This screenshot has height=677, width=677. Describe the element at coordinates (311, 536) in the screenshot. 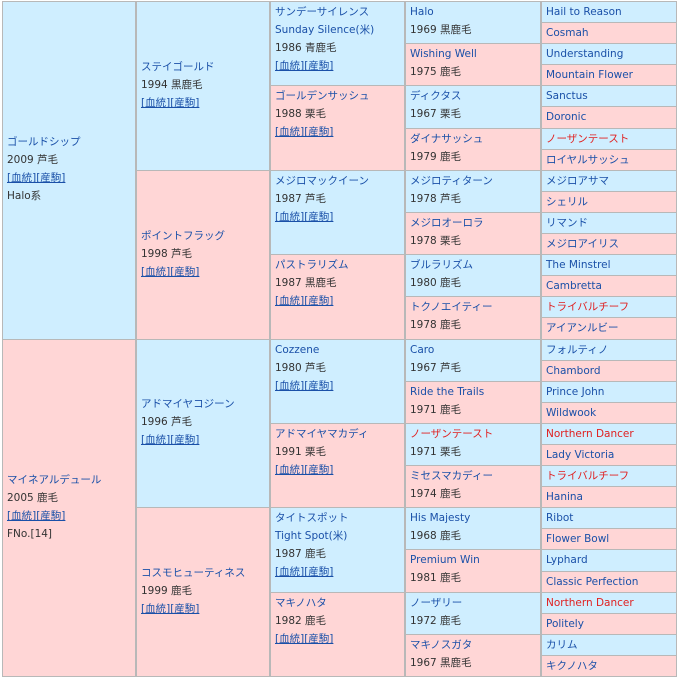

I see `horse-alt-name: Tight Spot(米)` at that location.